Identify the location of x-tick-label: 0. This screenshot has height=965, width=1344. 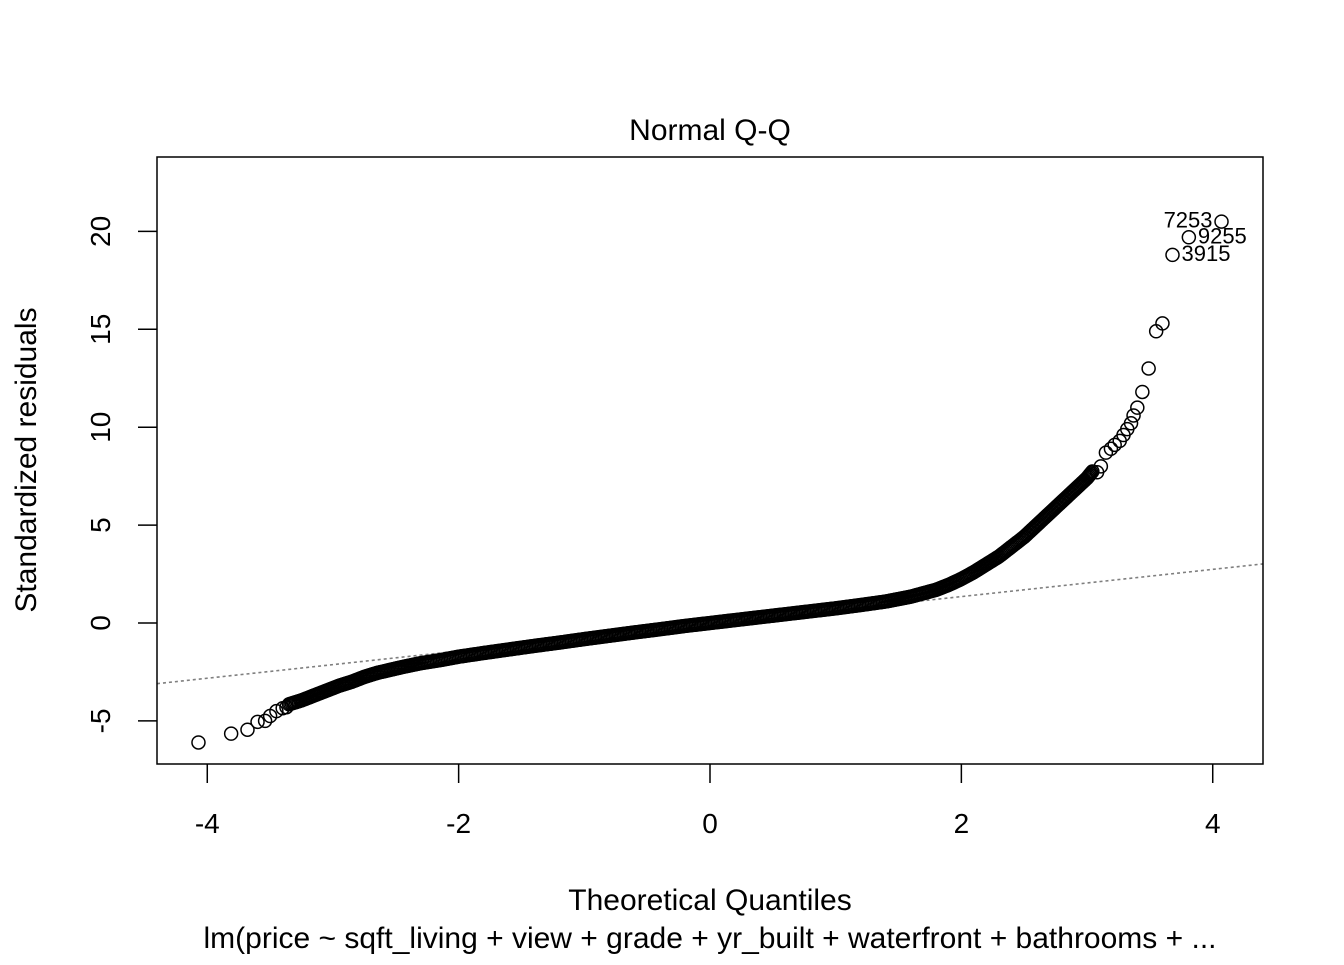
(710, 823).